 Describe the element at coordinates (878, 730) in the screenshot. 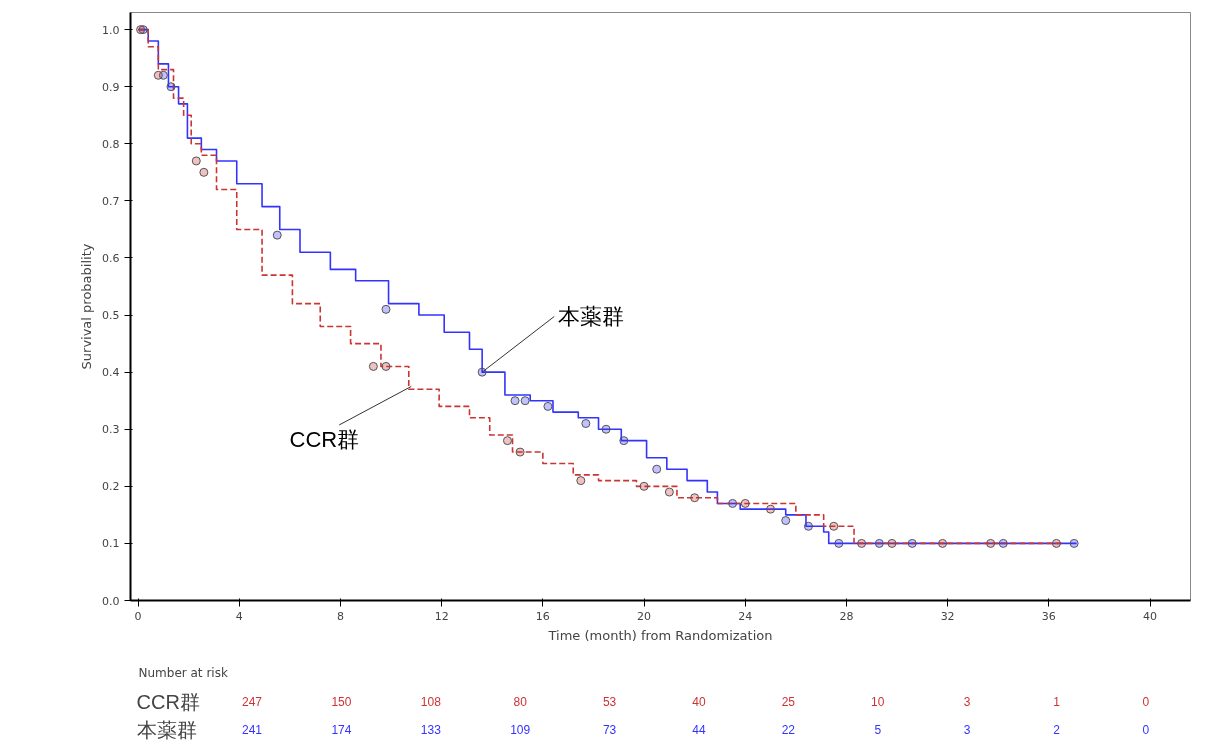

I see `text: 5` at that location.